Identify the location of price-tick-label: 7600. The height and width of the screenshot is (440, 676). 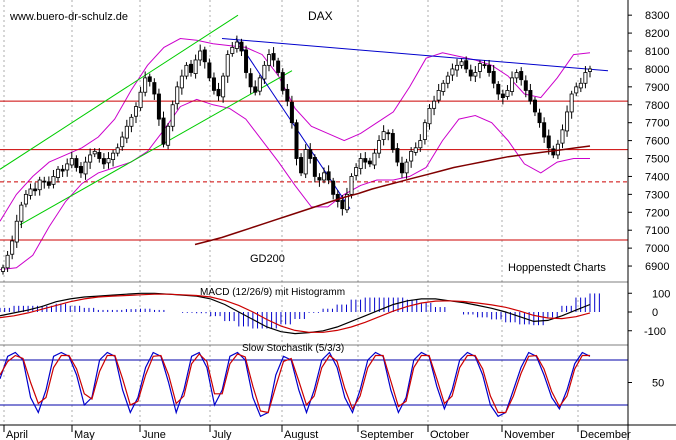
(657, 142).